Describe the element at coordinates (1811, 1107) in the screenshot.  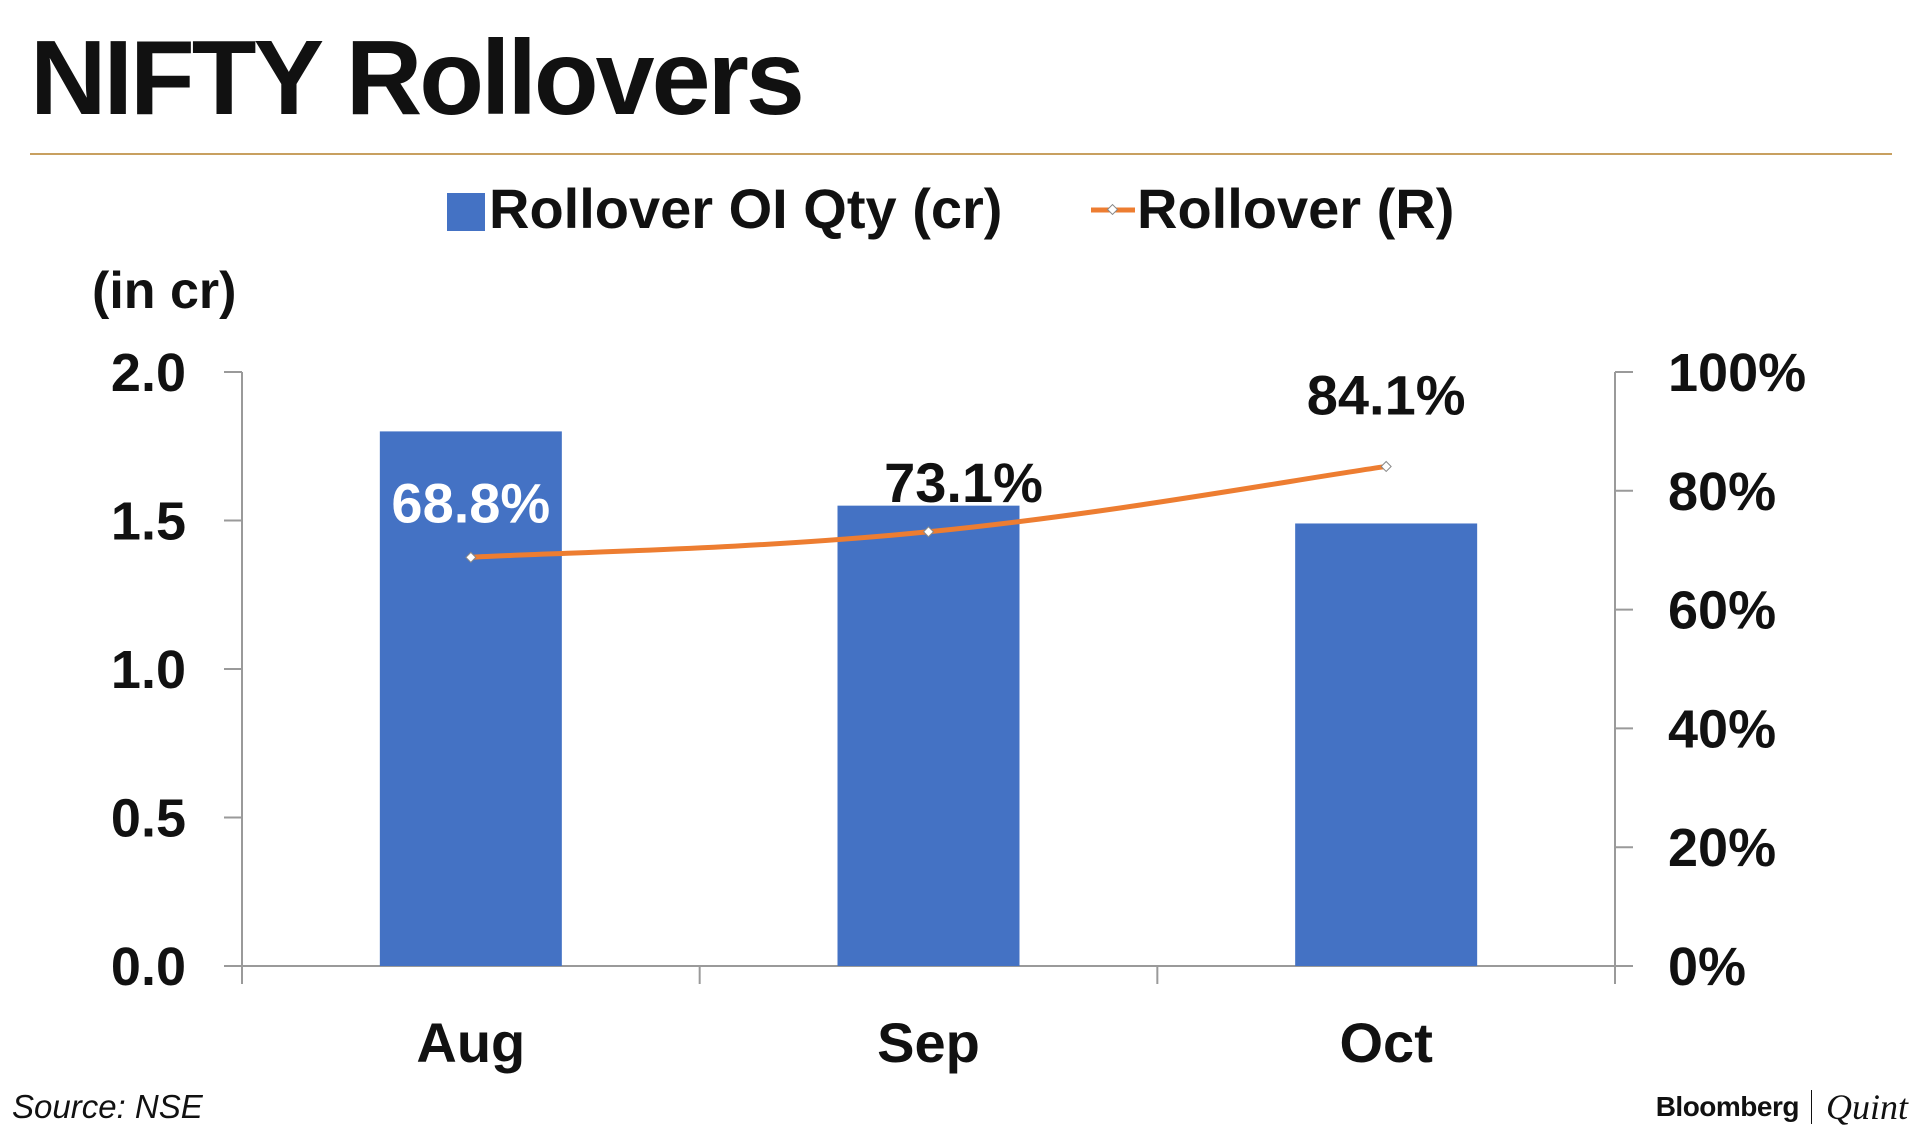
I see `brand-divider` at that location.